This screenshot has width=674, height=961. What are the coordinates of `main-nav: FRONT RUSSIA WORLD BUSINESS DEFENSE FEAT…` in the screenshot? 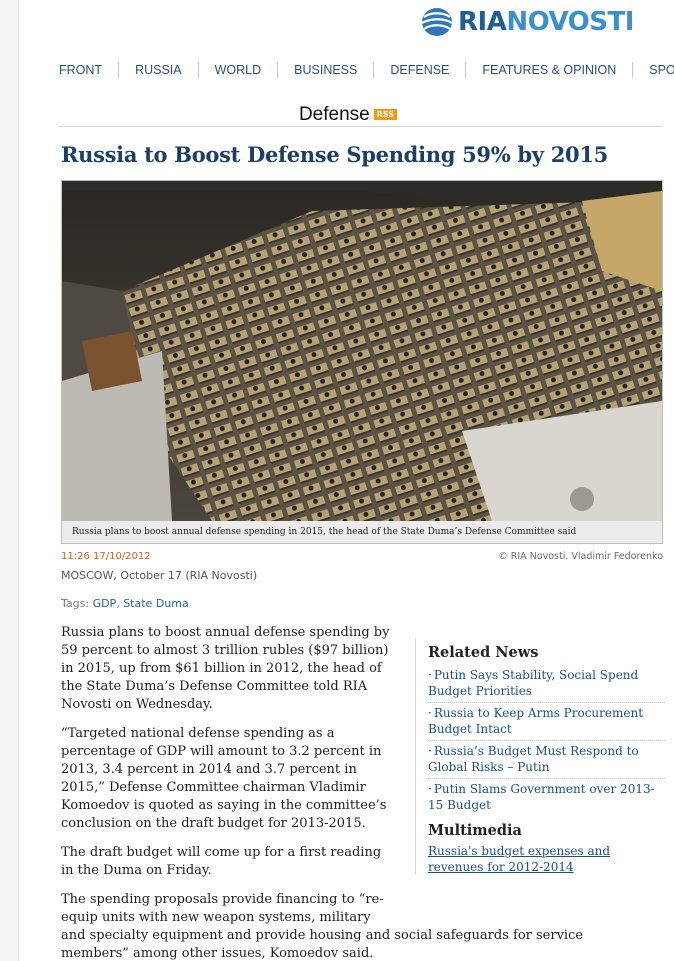 It's located at (346, 70).